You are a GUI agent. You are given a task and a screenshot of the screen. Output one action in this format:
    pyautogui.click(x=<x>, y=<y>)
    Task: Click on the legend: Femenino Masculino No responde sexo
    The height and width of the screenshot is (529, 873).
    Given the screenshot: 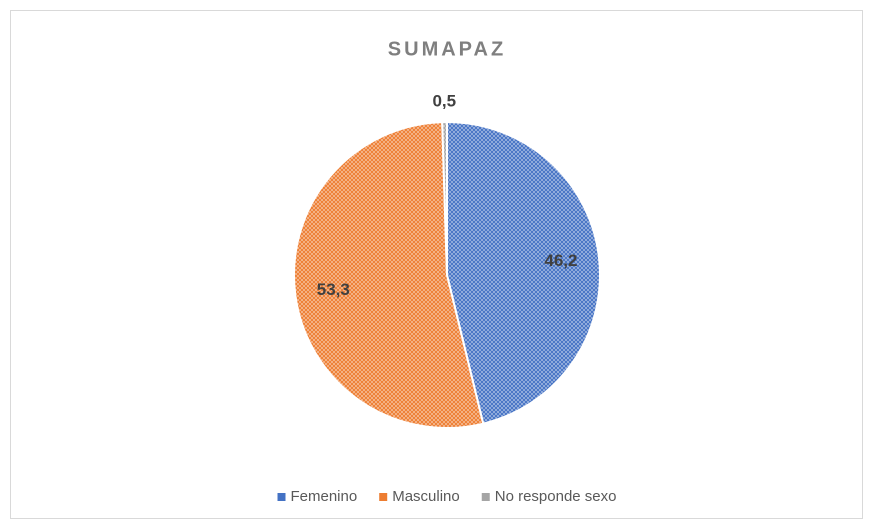 What is the action you would take?
    pyautogui.click(x=447, y=496)
    